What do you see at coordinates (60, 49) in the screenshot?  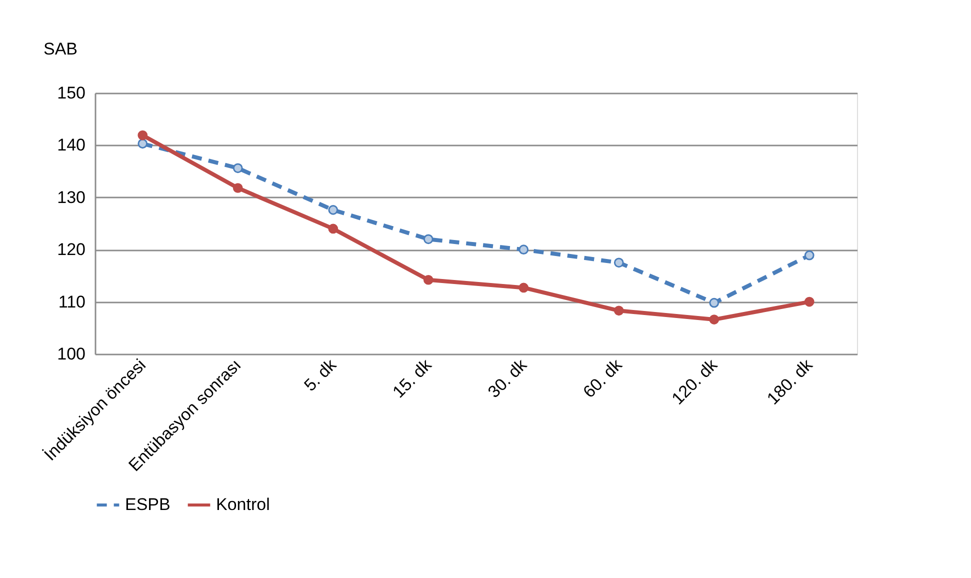 I see `y-axis-title: SAB` at bounding box center [60, 49].